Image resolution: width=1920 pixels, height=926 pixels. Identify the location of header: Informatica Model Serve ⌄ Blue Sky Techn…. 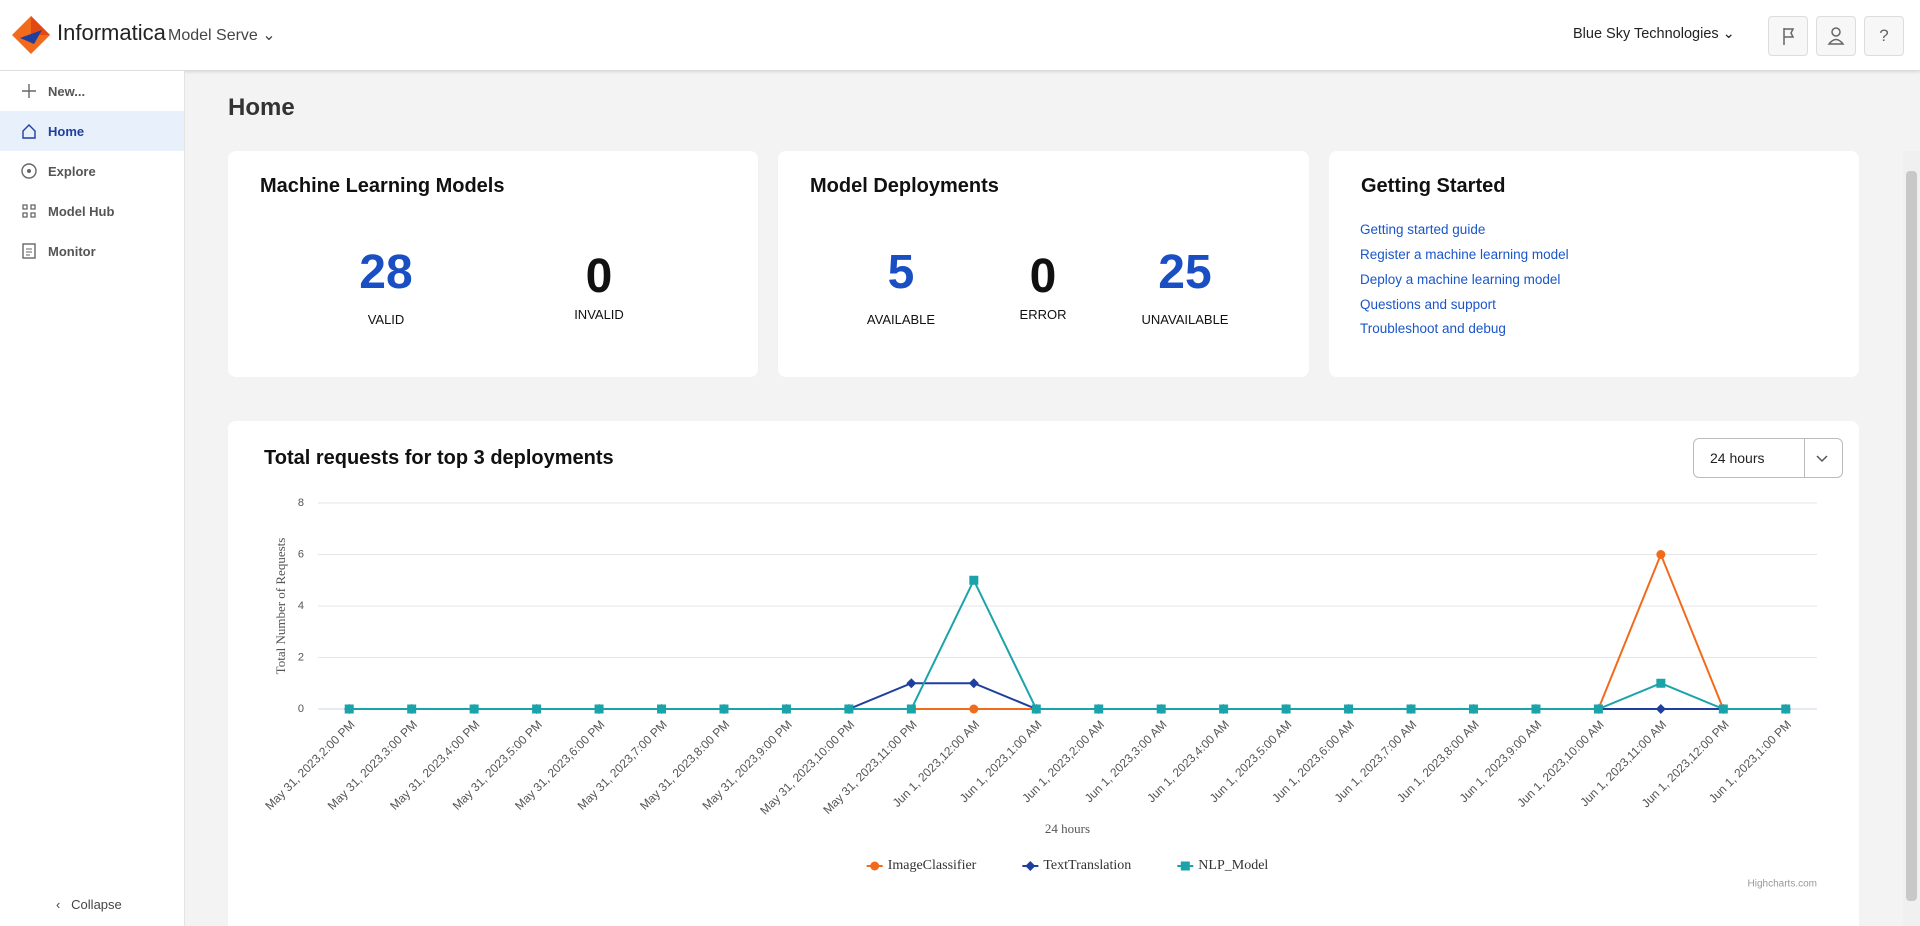
(960, 35).